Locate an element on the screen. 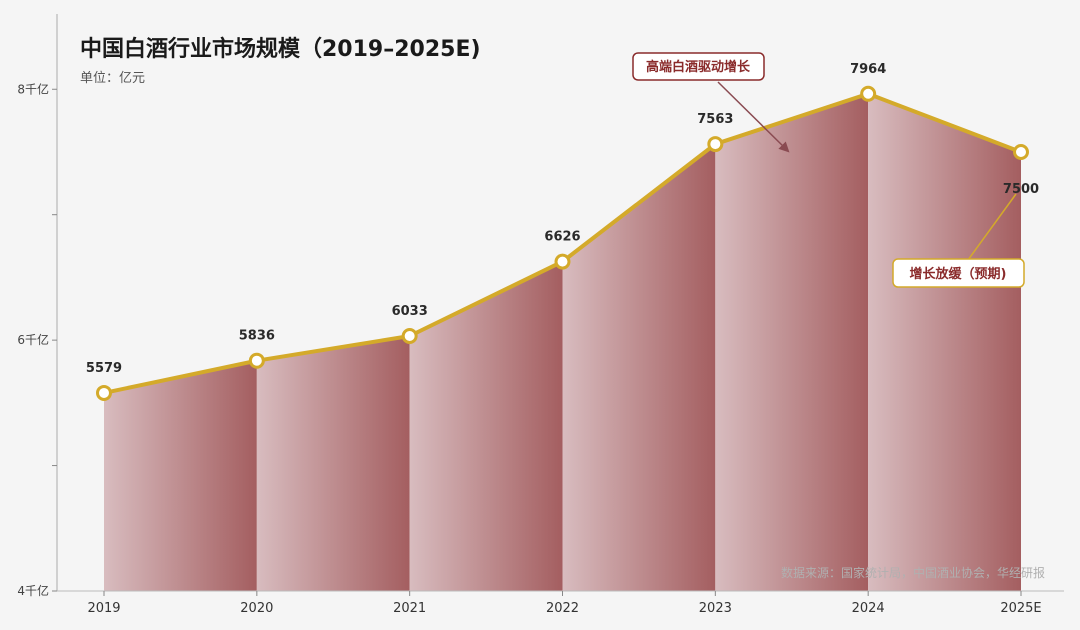  x-tick-label: 2022 is located at coordinates (562, 608).